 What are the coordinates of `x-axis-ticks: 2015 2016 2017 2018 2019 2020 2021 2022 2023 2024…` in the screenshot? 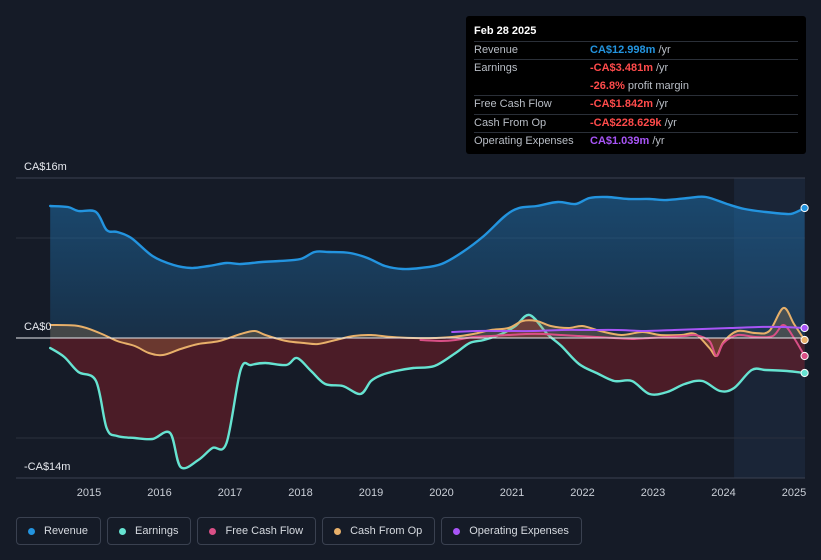 It's located at (441, 493).